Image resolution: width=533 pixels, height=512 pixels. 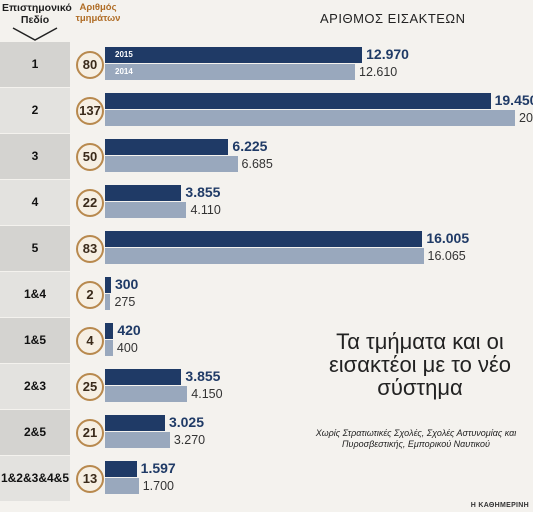 I want to click on department-count: 137, so click(x=90, y=111).